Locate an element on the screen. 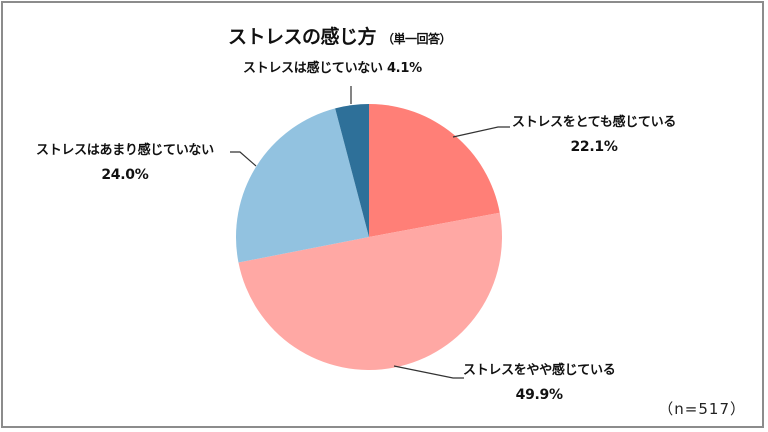 This screenshot has width=768, height=432. label-percent: 24.0% is located at coordinates (125, 175).